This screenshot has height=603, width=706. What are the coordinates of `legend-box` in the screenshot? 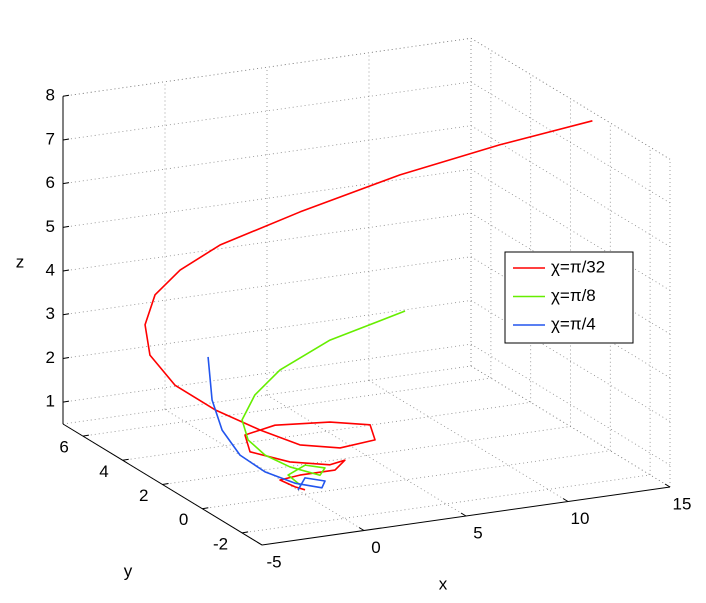 It's located at (569, 297).